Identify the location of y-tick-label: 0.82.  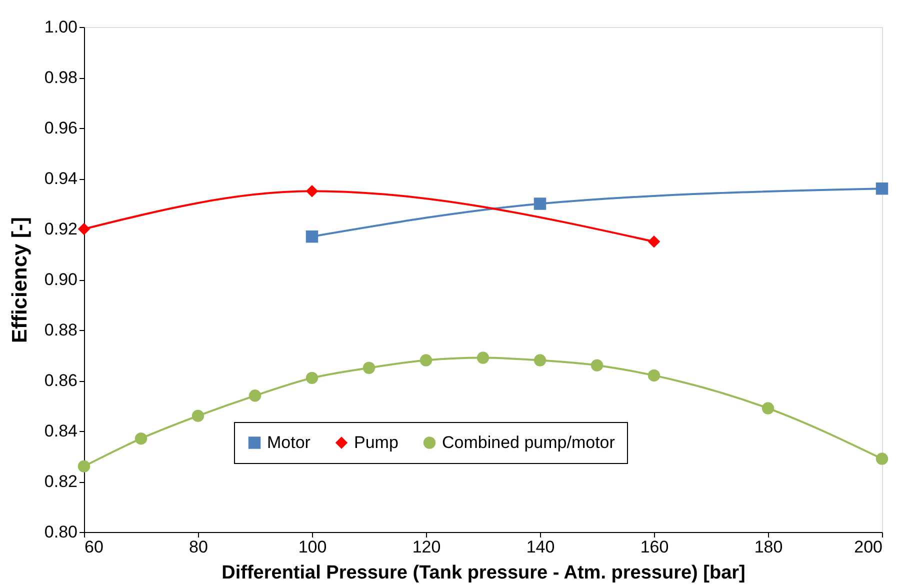
(61, 481).